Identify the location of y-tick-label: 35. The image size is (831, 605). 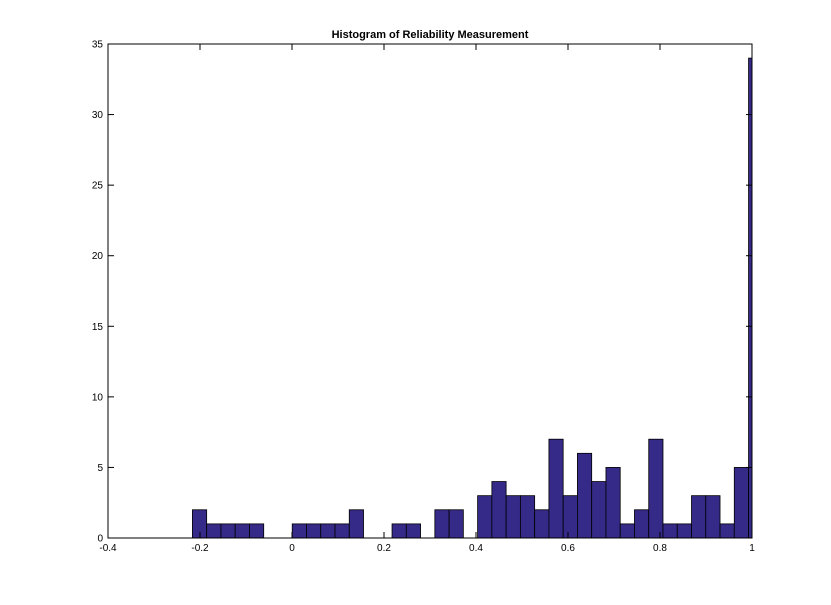
(98, 45).